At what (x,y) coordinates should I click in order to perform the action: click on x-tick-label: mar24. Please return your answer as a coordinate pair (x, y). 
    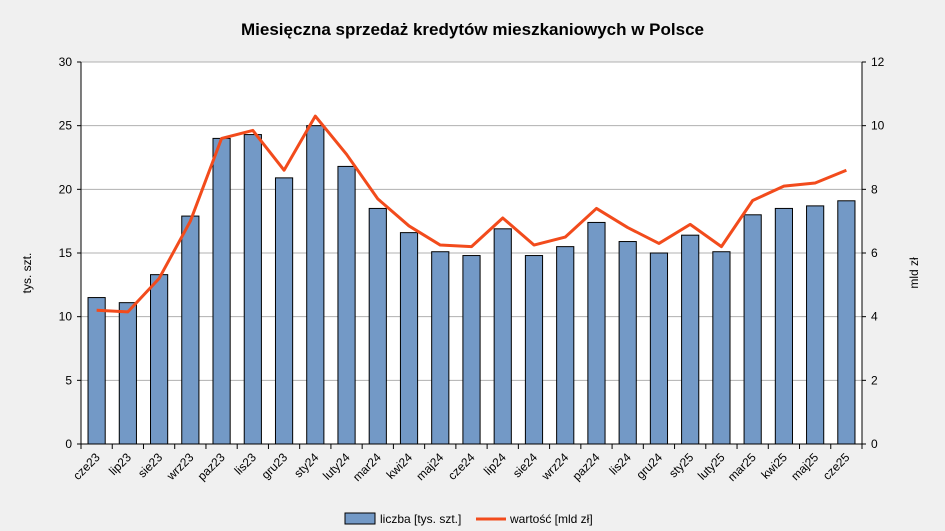
    Looking at the image, I should click on (367, 467).